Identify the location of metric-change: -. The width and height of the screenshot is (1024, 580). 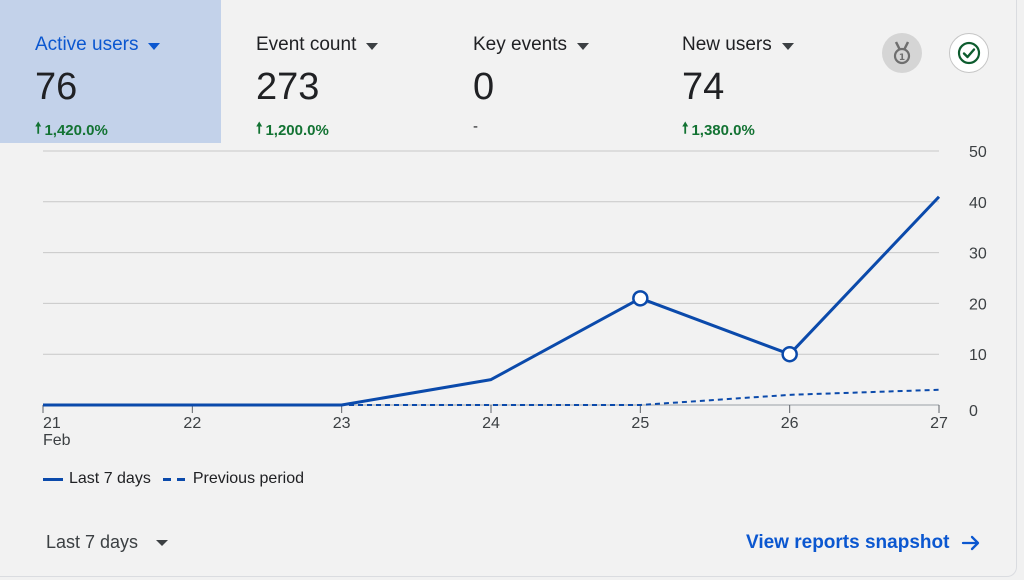
(475, 126).